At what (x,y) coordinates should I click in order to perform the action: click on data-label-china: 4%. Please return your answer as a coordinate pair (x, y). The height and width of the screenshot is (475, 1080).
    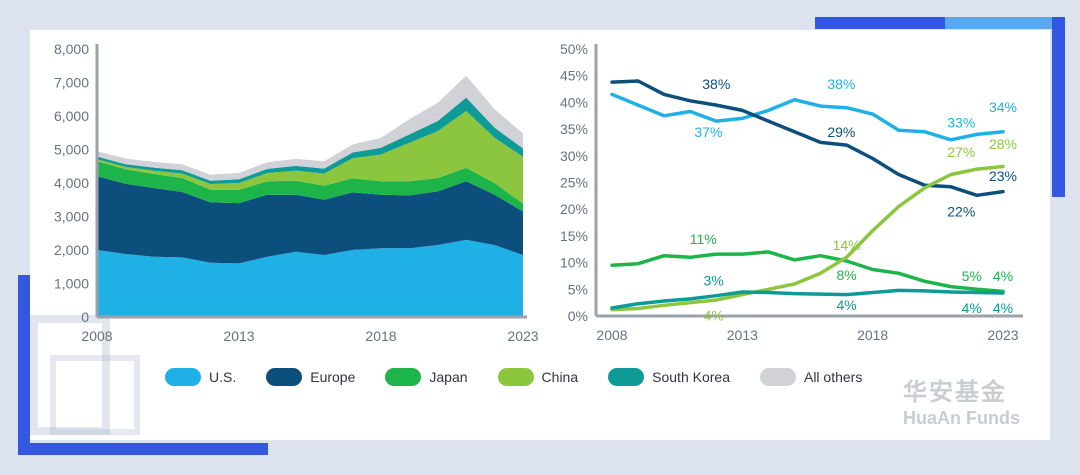
    Looking at the image, I should click on (714, 315).